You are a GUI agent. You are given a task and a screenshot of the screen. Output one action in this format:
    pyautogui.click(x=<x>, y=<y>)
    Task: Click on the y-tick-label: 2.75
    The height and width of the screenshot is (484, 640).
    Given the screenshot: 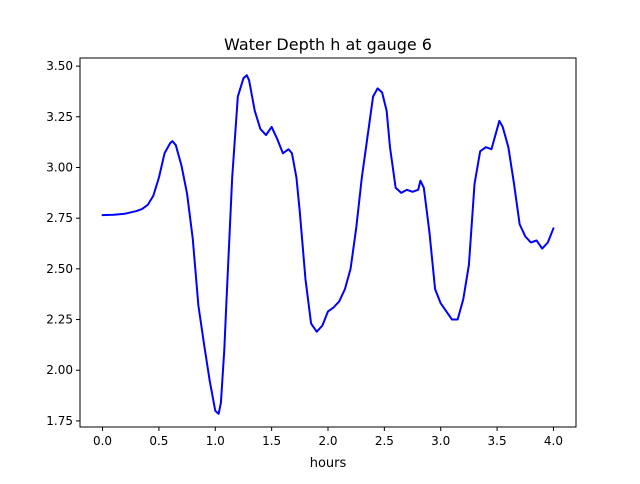 What is the action you would take?
    pyautogui.click(x=59, y=218)
    